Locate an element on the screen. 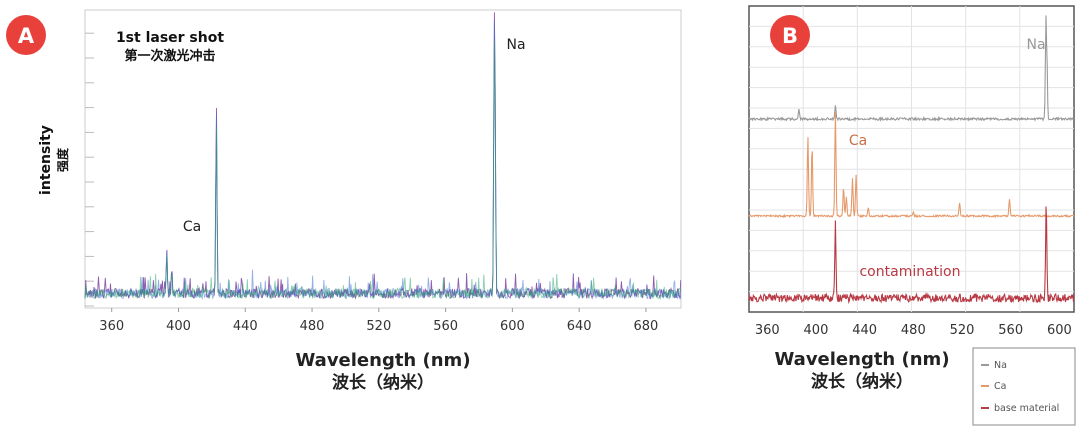 This screenshot has width=1080, height=430. panel-a-label-ca: Ca is located at coordinates (192, 227).